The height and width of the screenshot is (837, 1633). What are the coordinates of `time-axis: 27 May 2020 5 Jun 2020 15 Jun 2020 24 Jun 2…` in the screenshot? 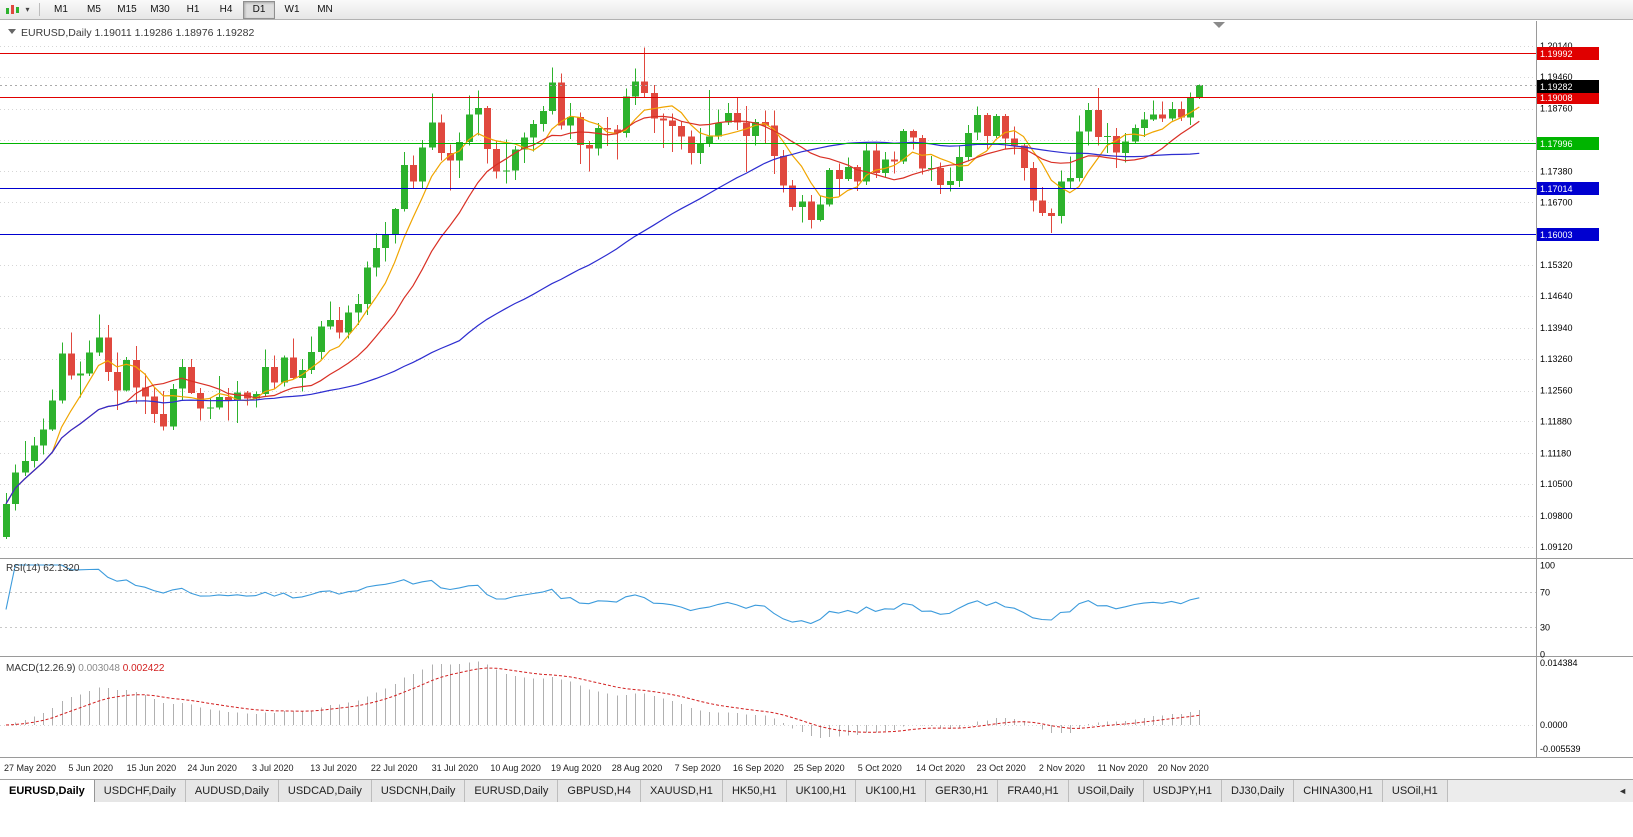 It's located at (606, 768).